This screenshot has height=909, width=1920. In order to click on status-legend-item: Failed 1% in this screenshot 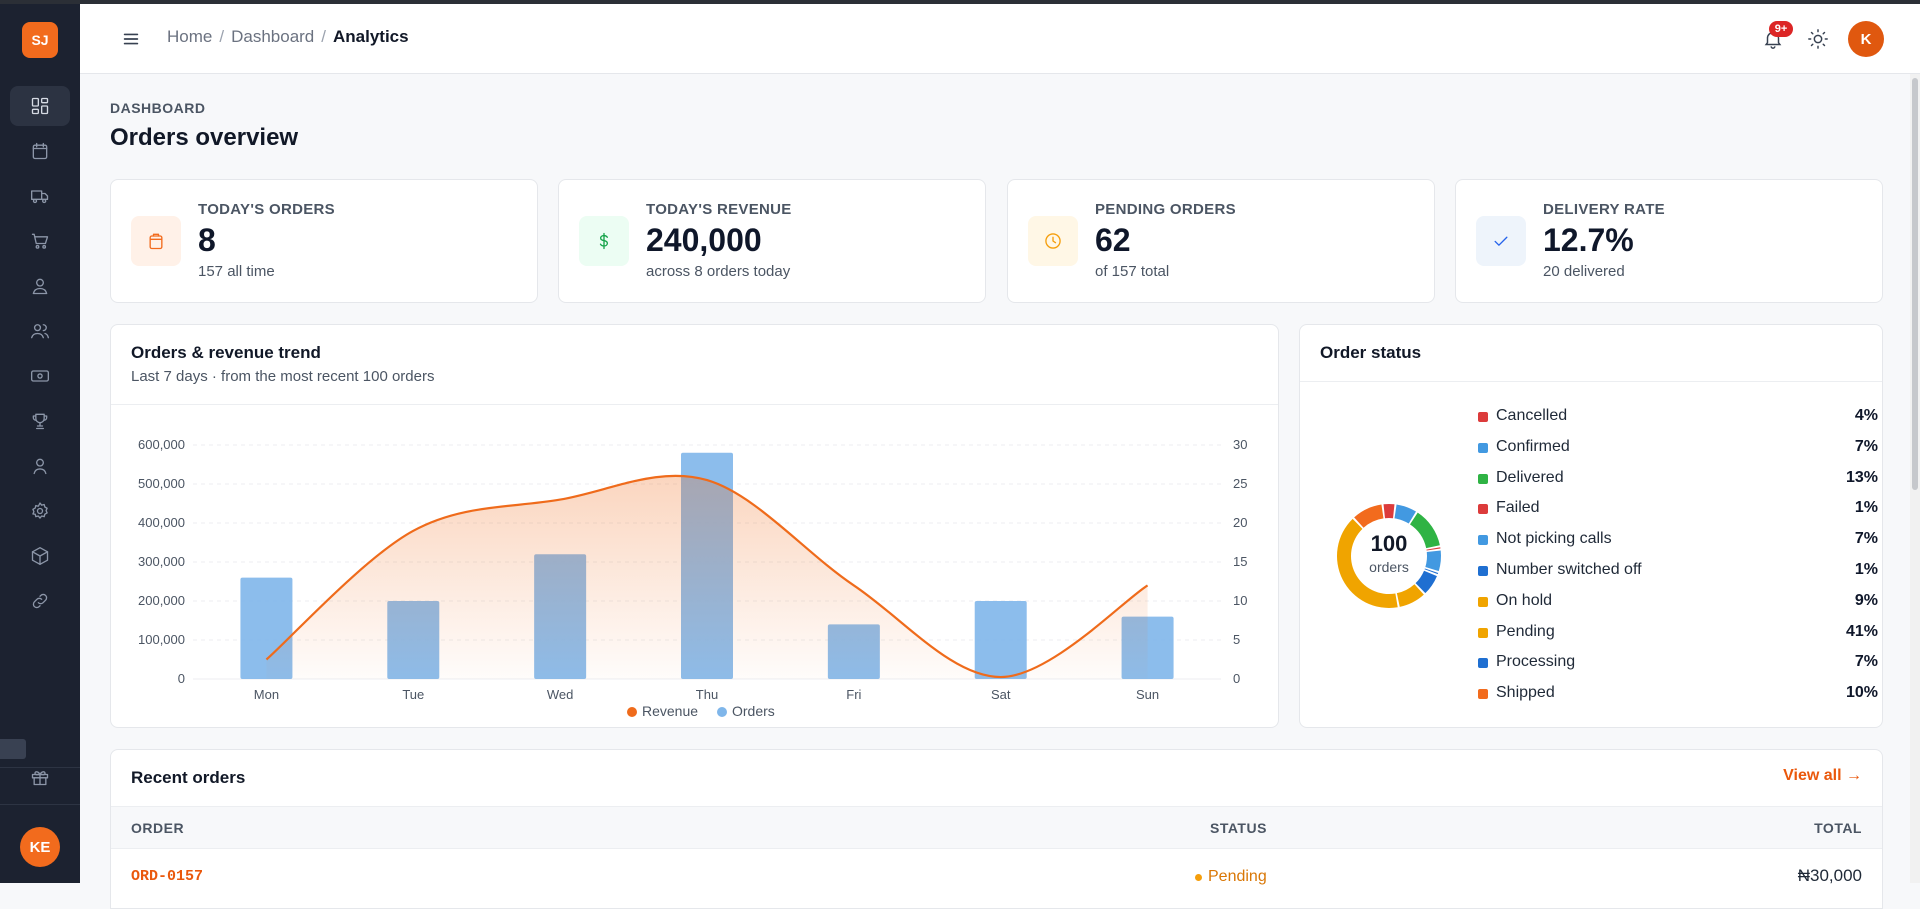, I will do `click(1678, 509)`.